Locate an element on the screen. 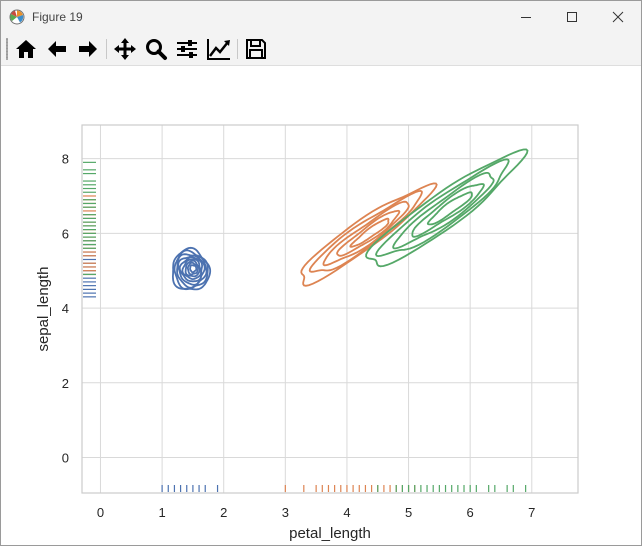 This screenshot has height=549, width=642. arrow-left-icon is located at coordinates (57, 49).